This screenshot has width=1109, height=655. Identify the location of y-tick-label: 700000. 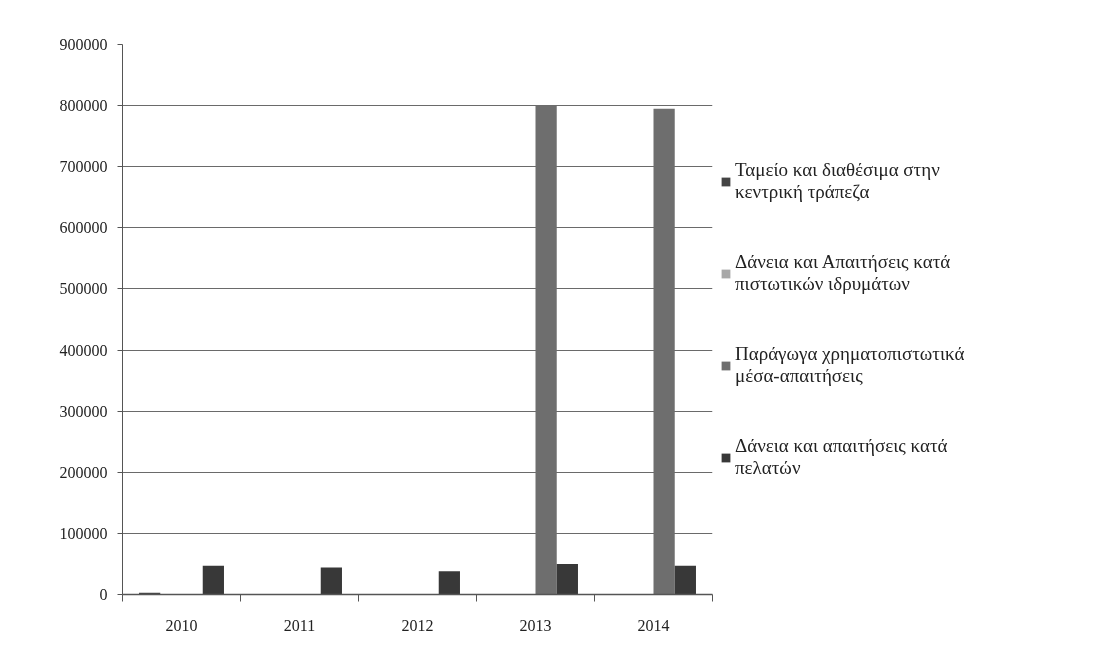
(83, 167).